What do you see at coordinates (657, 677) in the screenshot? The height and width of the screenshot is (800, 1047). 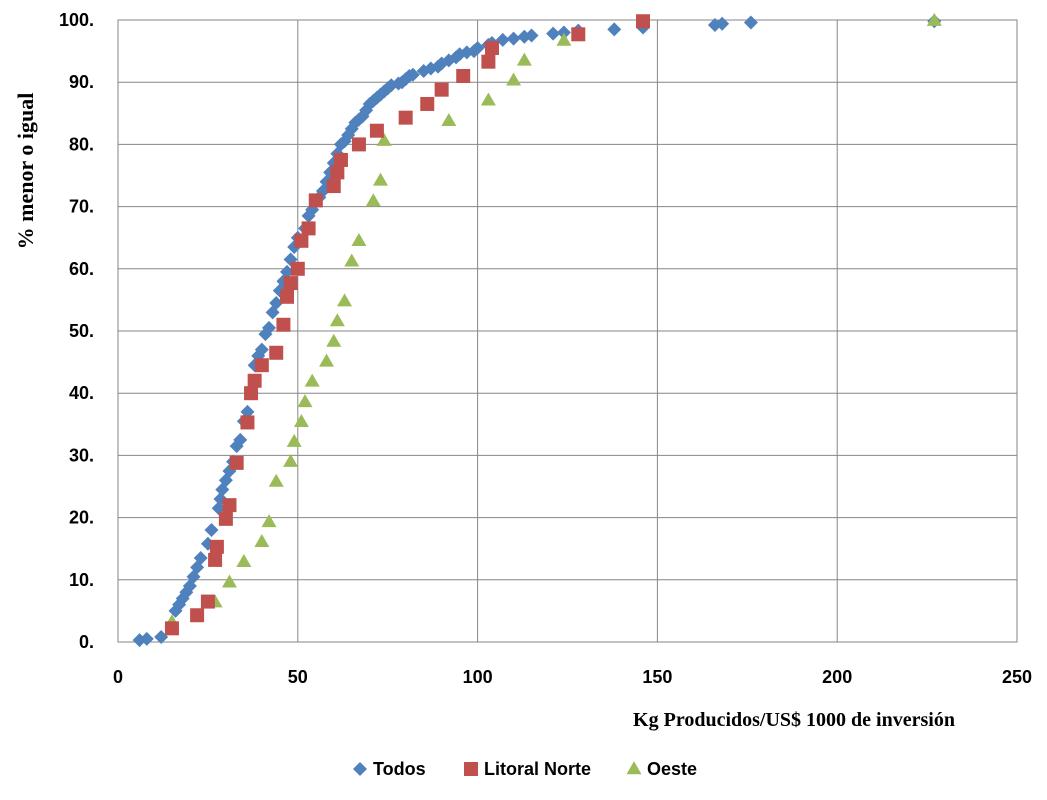 I see `x-tick-label: 150` at bounding box center [657, 677].